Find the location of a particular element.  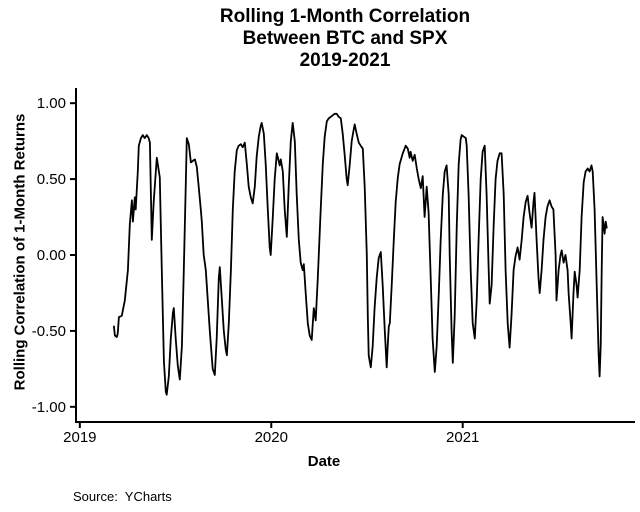

chart-title-line-2: Between BTC and SPX is located at coordinates (345, 38).